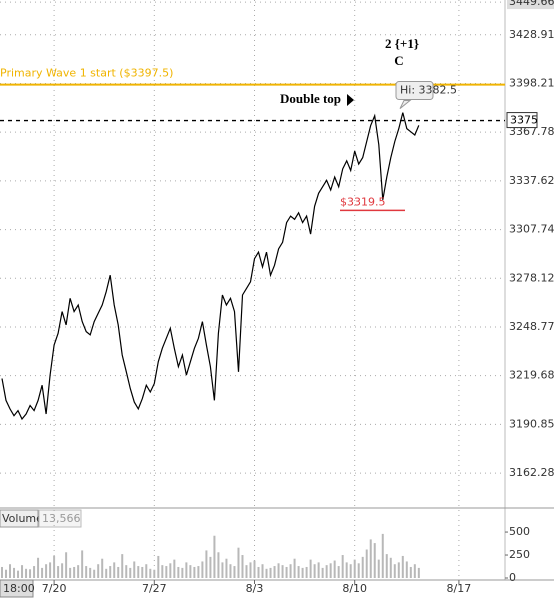 This screenshot has width=554, height=599. Describe the element at coordinates (531, 326) in the screenshot. I see `y-tick-label: 3248.77` at that location.